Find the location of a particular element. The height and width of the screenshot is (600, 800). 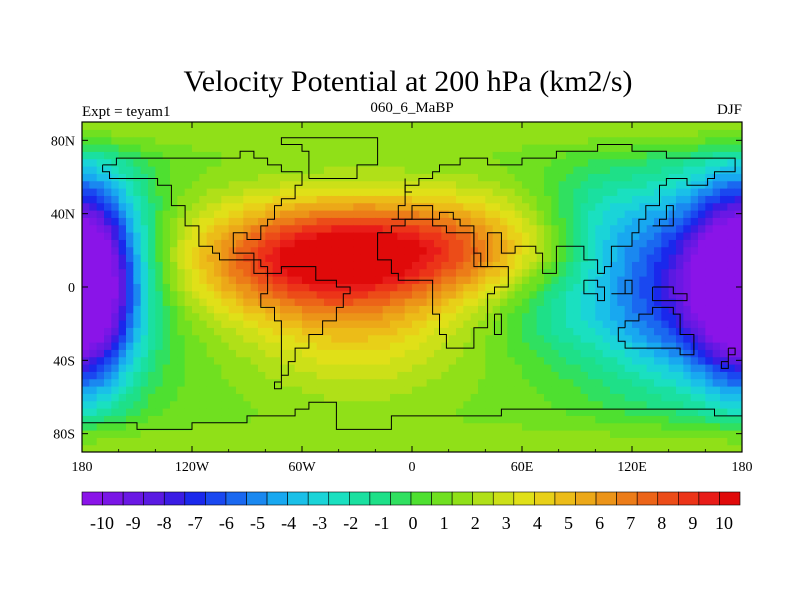

x-tick-label: 120W is located at coordinates (192, 467).